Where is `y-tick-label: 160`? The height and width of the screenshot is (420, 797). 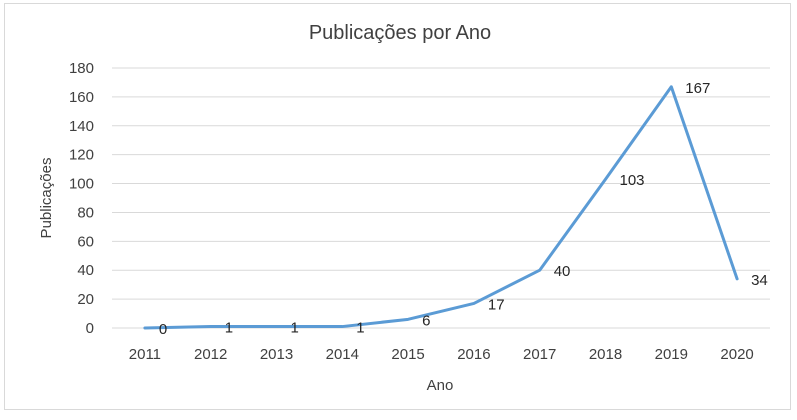
y-tick-label: 160 is located at coordinates (81, 97).